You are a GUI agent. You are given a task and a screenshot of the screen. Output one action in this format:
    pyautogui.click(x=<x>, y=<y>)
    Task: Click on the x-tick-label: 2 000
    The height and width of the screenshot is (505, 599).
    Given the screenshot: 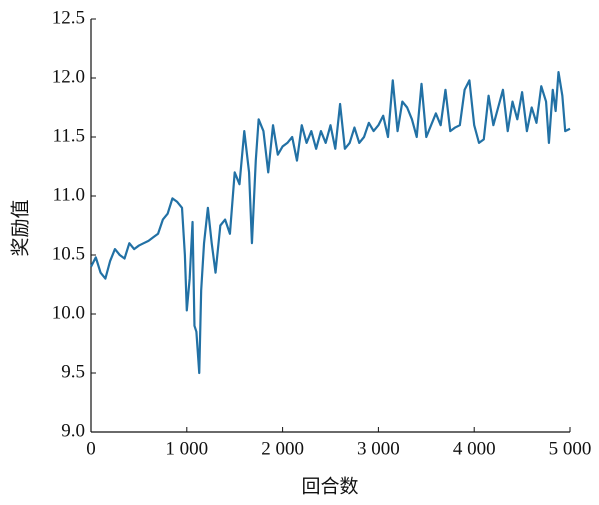 What is the action you would take?
    pyautogui.click(x=282, y=448)
    